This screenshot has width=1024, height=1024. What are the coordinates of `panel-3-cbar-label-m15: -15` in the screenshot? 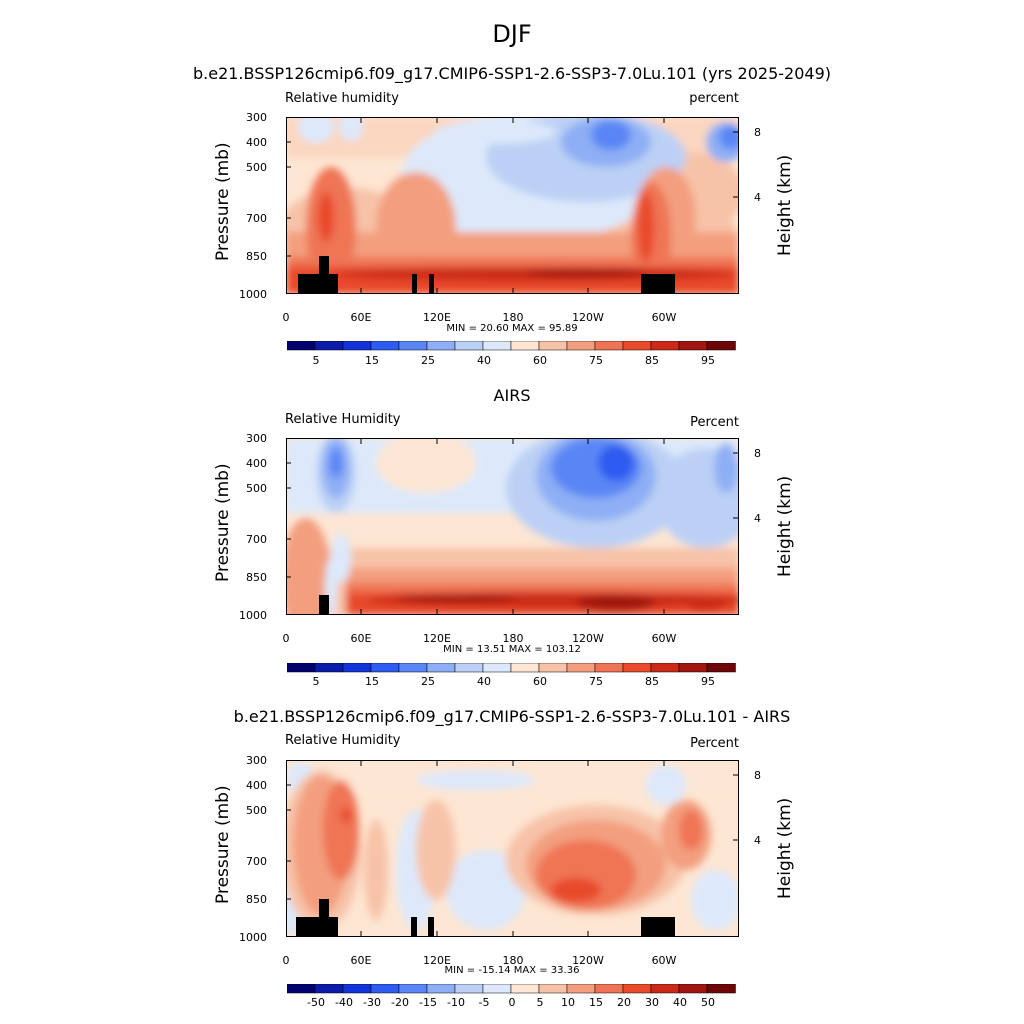 It's located at (428, 1002).